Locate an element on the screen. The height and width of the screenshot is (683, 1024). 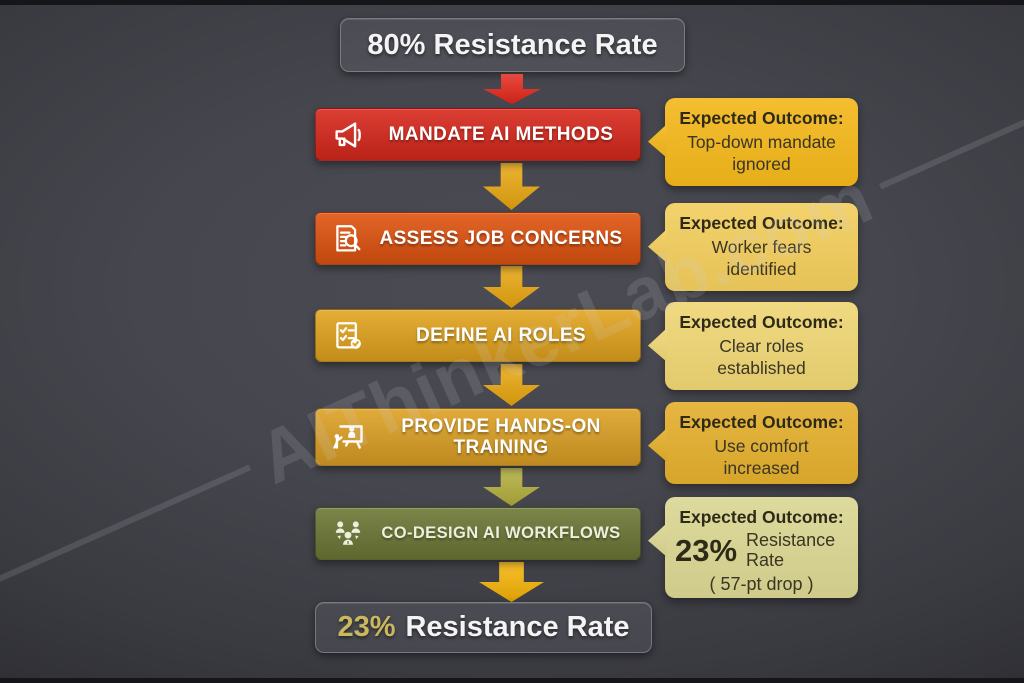
bottom-result-box: 23% Resistance Rate is located at coordinates (483, 627).